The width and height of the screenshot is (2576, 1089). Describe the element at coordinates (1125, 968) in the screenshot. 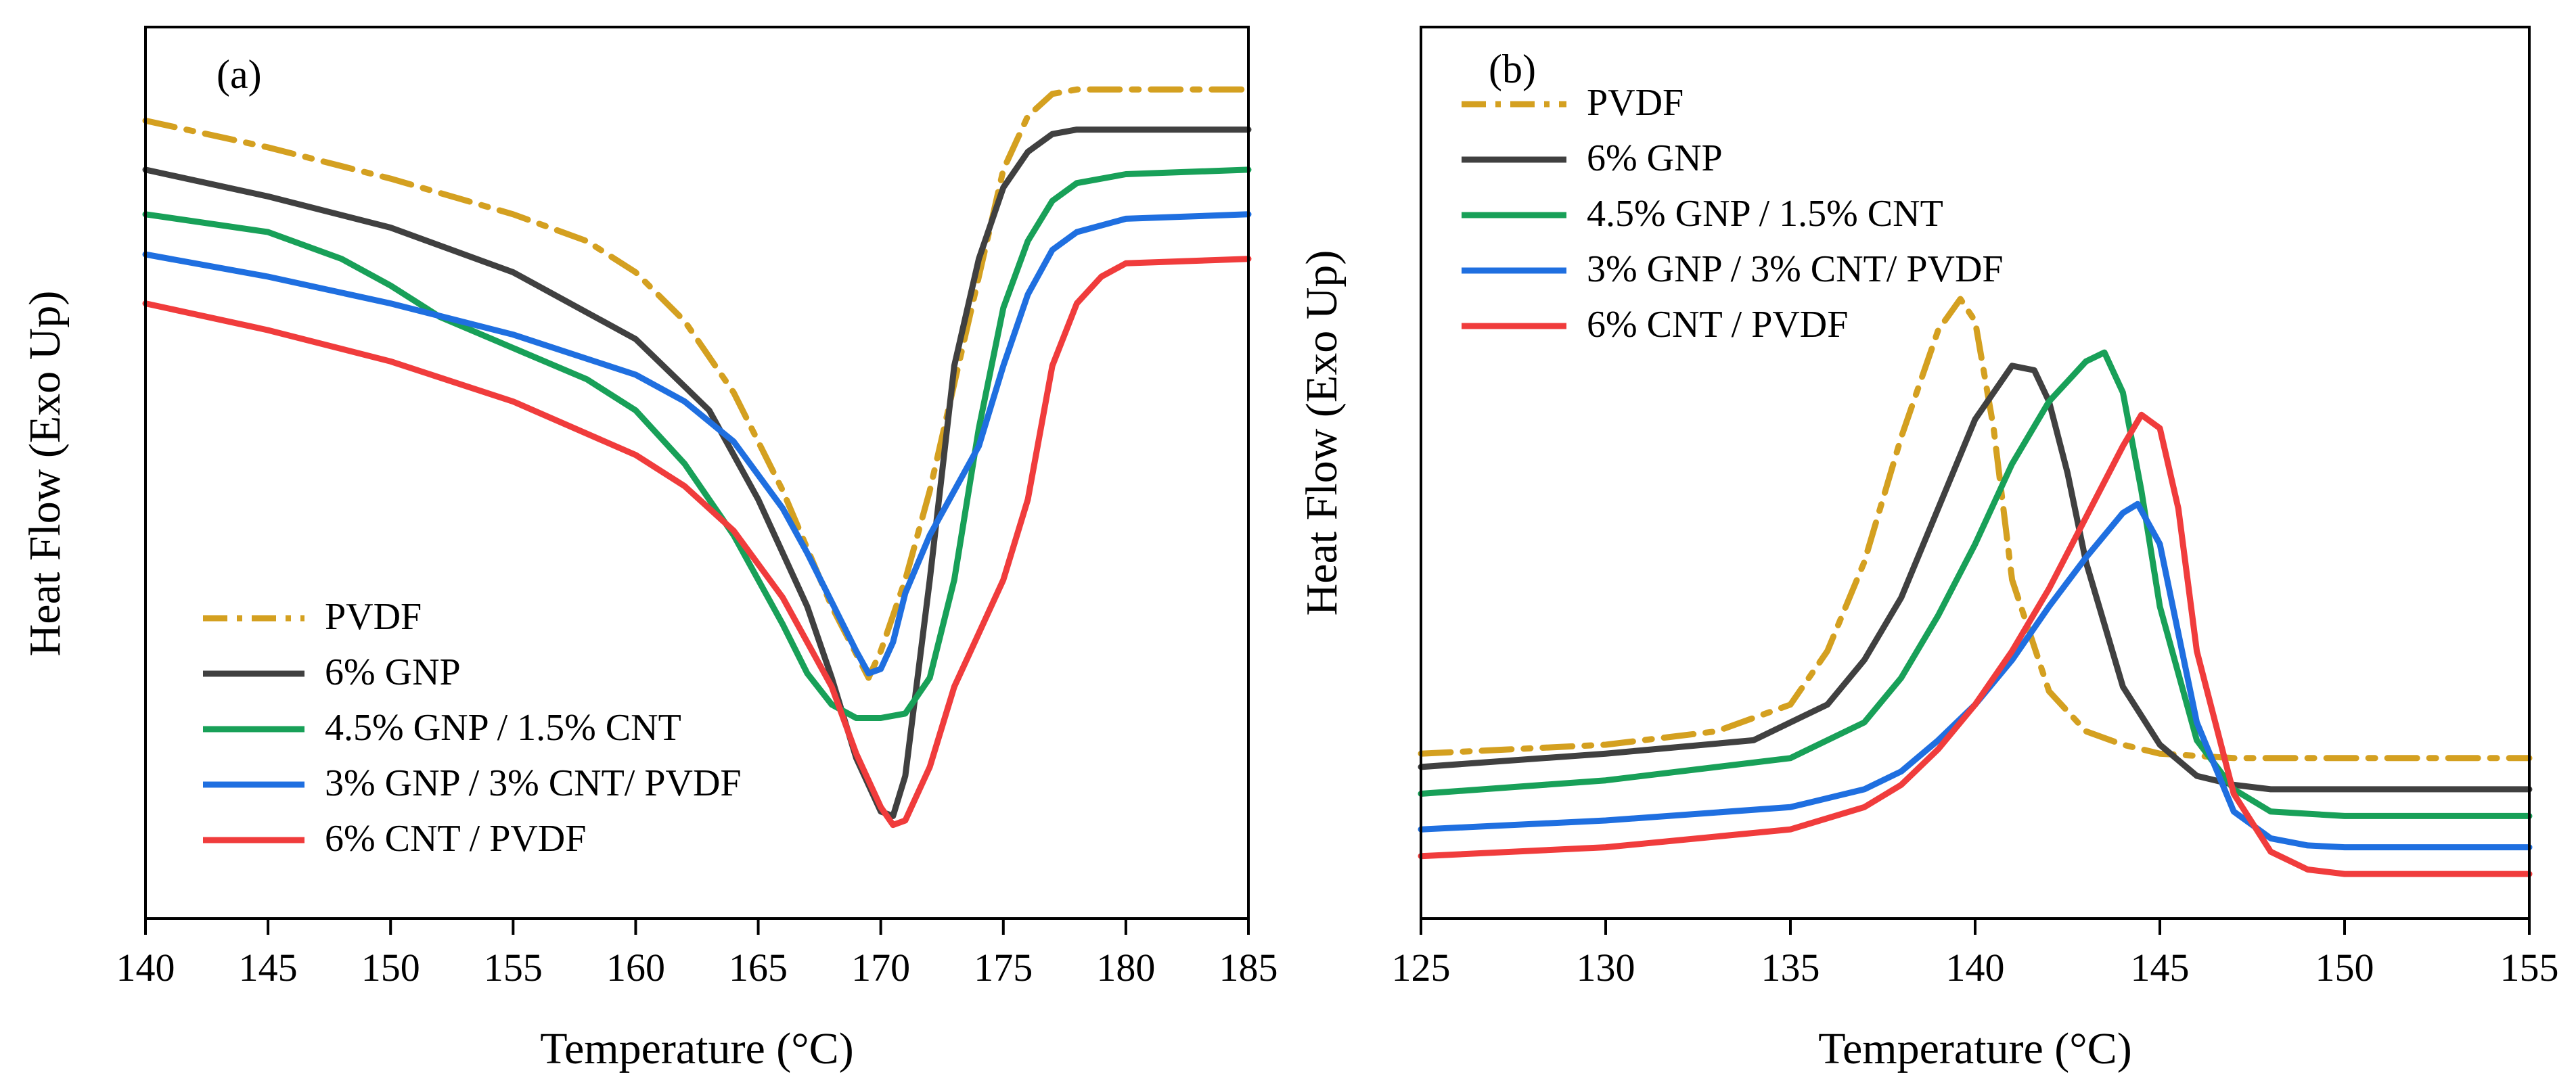

I see `panel-a-x-tick-label: 180` at that location.